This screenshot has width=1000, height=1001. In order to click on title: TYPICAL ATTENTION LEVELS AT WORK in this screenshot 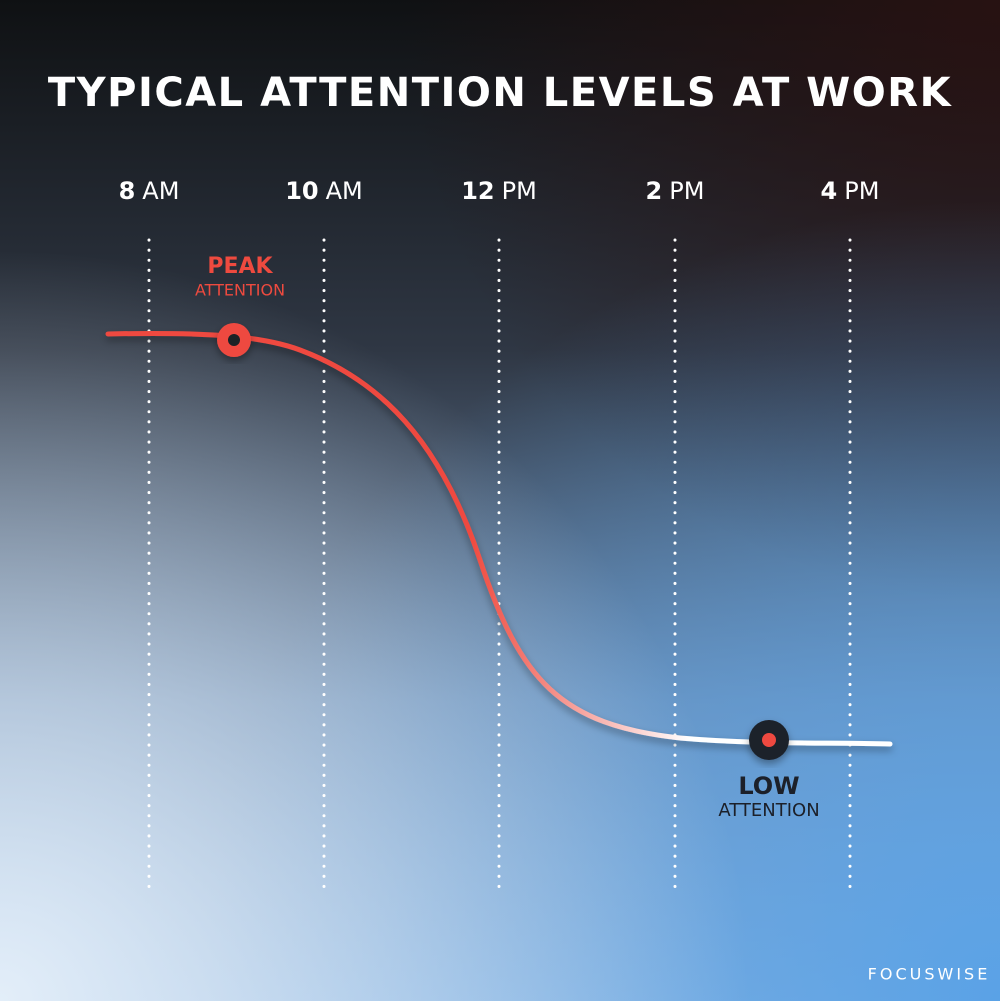, I will do `click(500, 93)`.